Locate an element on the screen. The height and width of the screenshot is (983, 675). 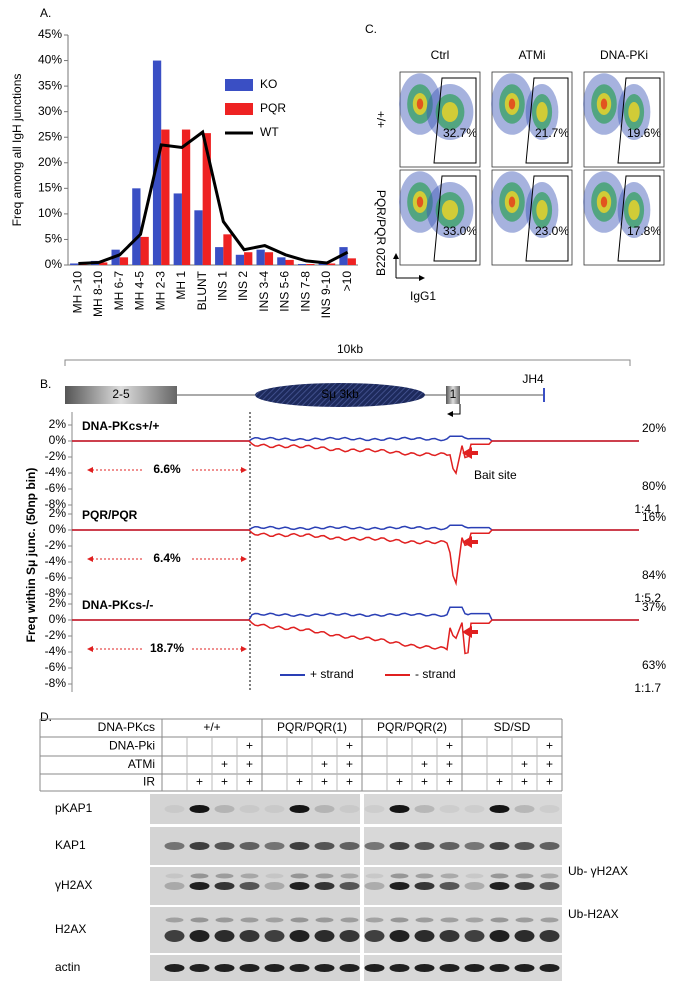
plus-percent: 20% is located at coordinates (654, 428).